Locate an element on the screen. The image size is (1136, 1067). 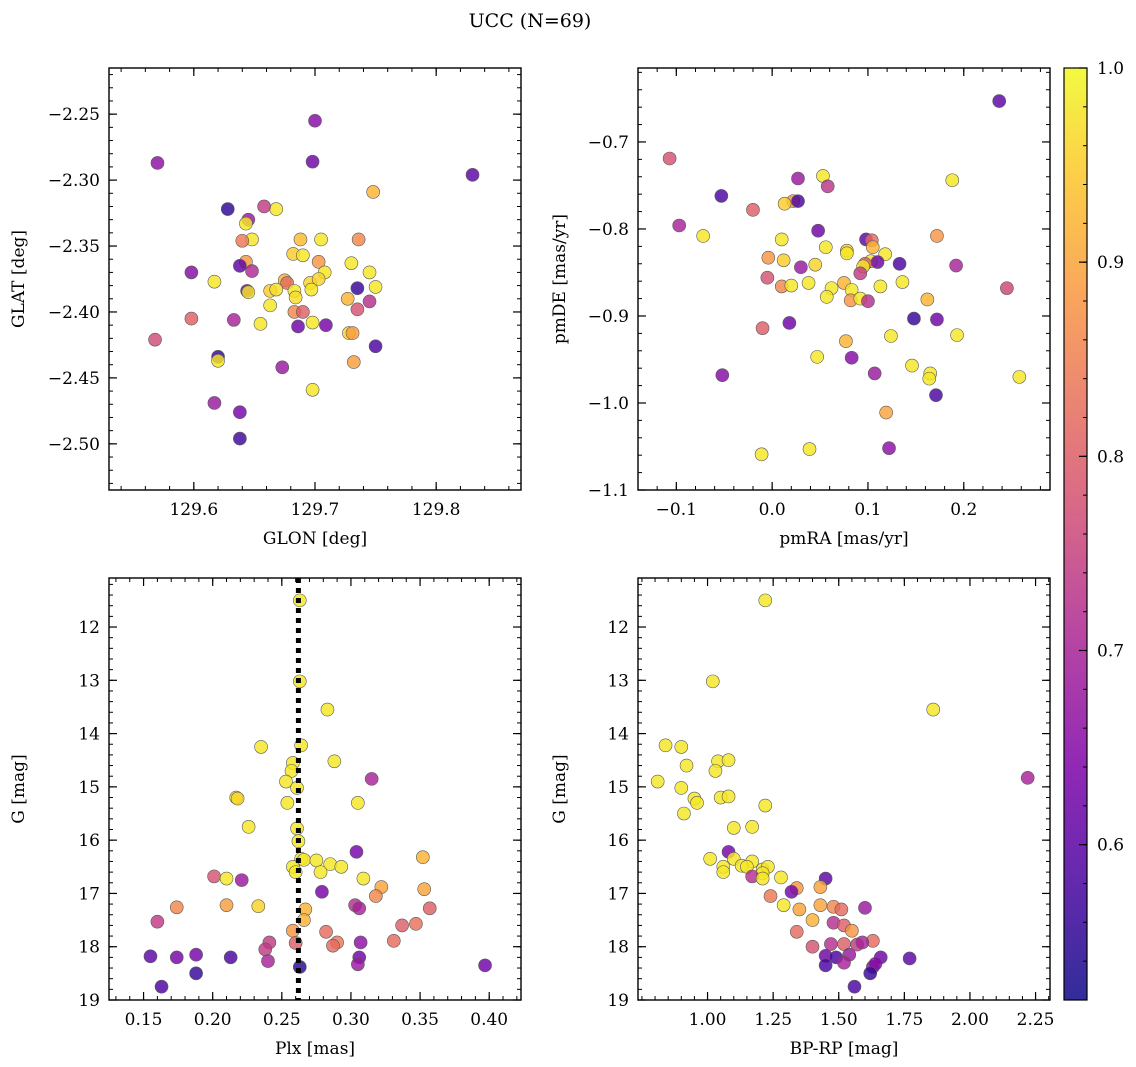
y-tick-label: 15 is located at coordinates (618, 788).